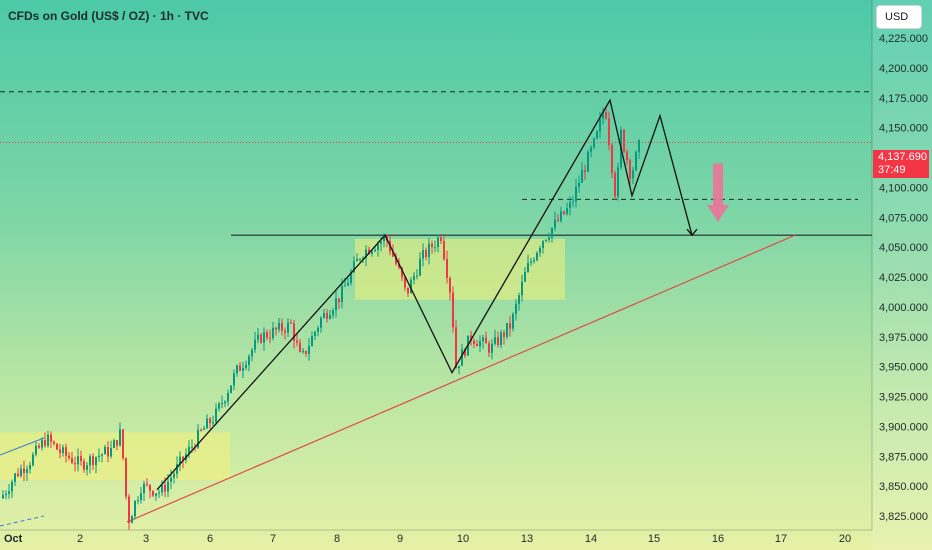 Image resolution: width=932 pixels, height=550 pixels. What do you see at coordinates (273, 539) in the screenshot?
I see `x-tick-label: 7` at bounding box center [273, 539].